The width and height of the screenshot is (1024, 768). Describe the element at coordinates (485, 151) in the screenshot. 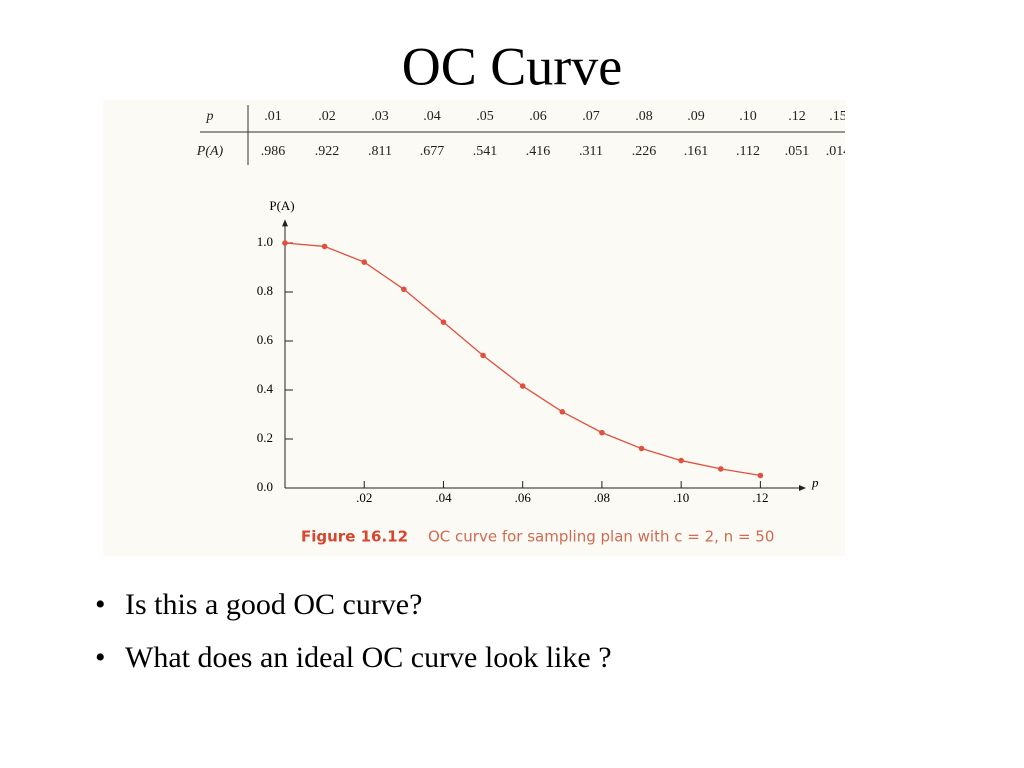

I see `table-cell: .541` at that location.